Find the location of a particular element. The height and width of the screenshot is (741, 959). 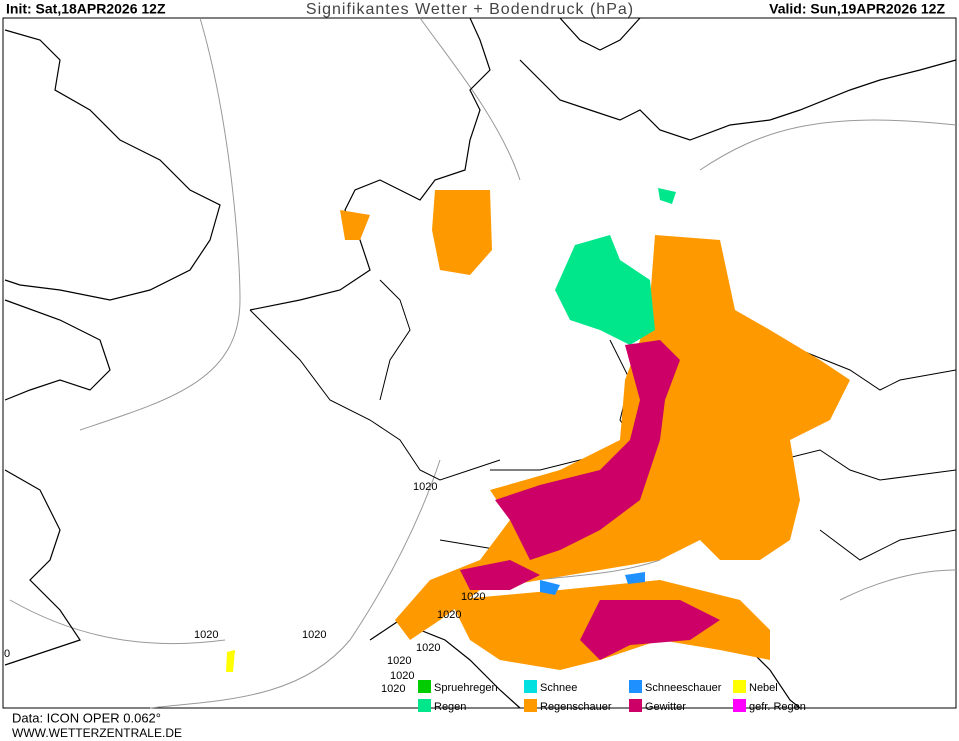

legend-label: Schneeschauer is located at coordinates (683, 688).